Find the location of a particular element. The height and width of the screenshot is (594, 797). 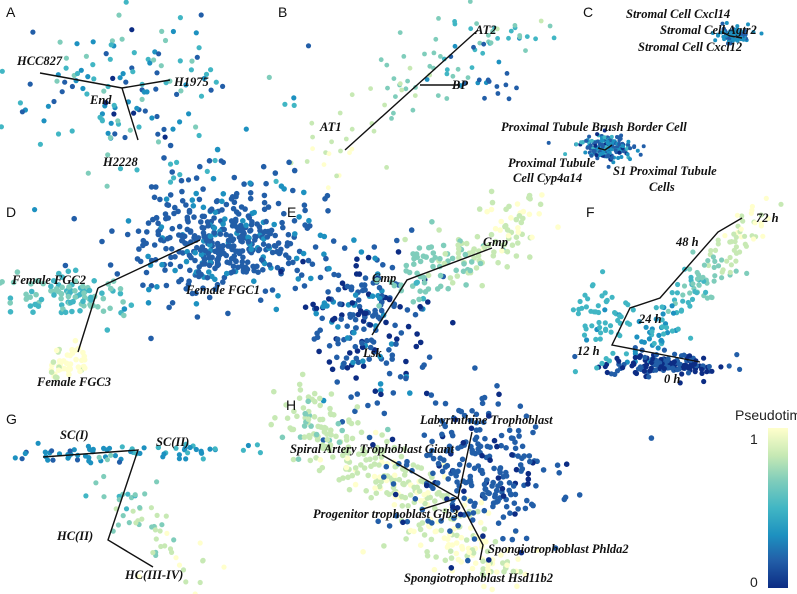

svg-text: H is located at coordinates (291, 405).